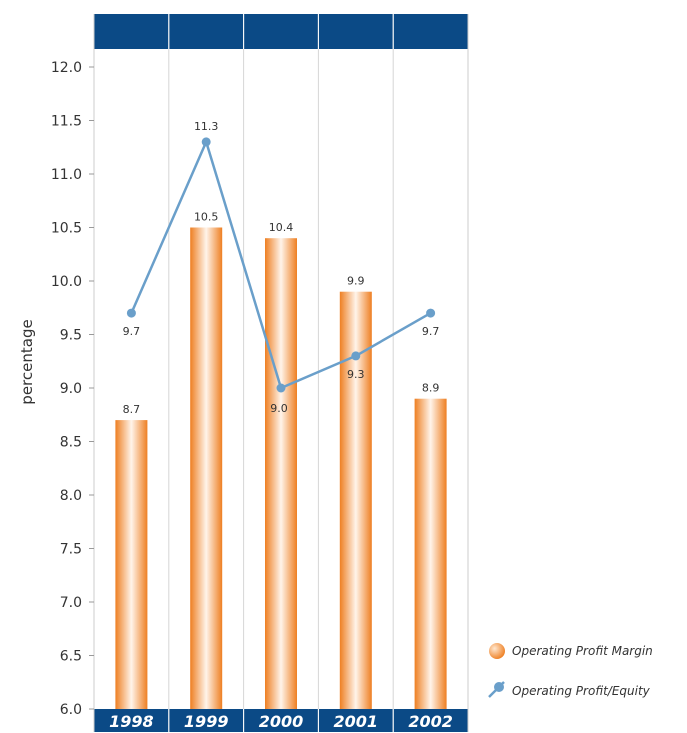 This screenshot has width=687, height=733. What do you see at coordinates (206, 721) in the screenshot?
I see `category-label: 1999` at bounding box center [206, 721].